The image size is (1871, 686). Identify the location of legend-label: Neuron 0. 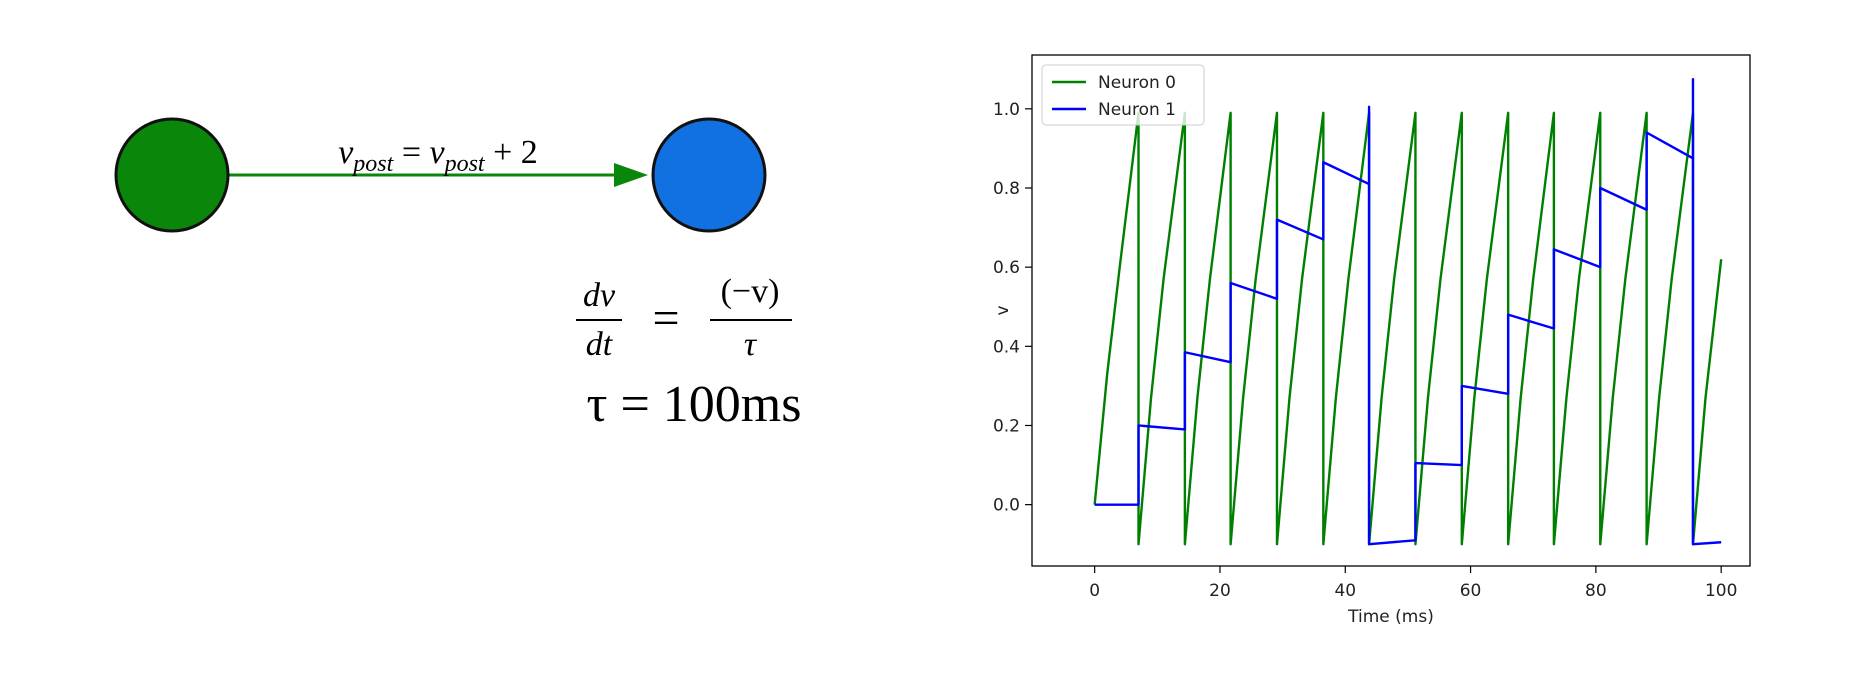
(1137, 83).